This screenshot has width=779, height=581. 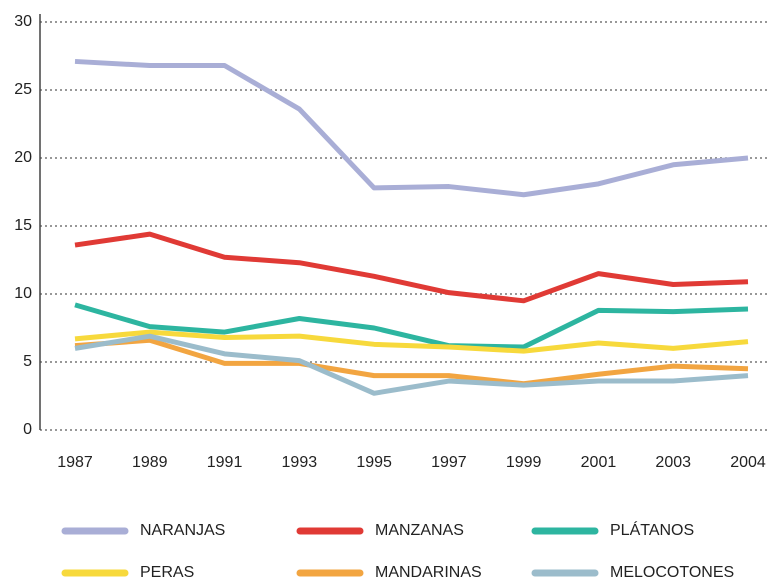 I want to click on x-tick-label: 2001, so click(x=599, y=462).